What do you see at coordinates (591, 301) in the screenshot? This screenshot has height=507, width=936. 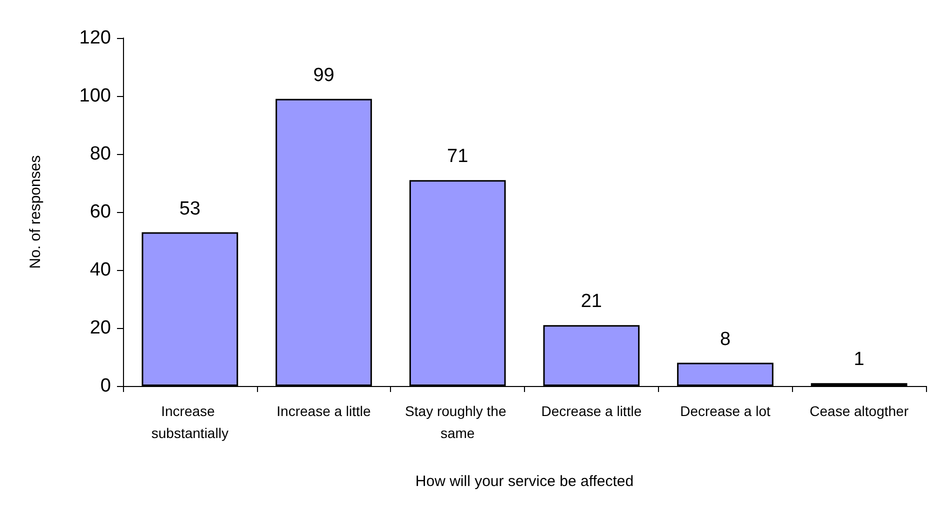 I see `data-label: 21` at bounding box center [591, 301].